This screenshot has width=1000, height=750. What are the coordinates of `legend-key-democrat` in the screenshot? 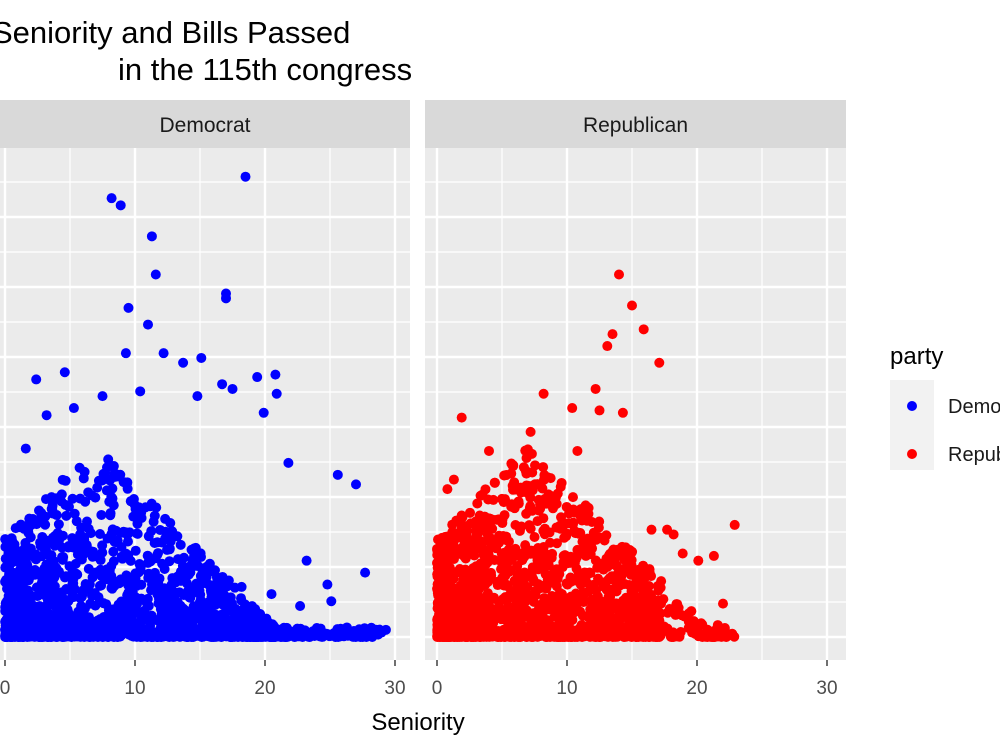 It's located at (912, 406).